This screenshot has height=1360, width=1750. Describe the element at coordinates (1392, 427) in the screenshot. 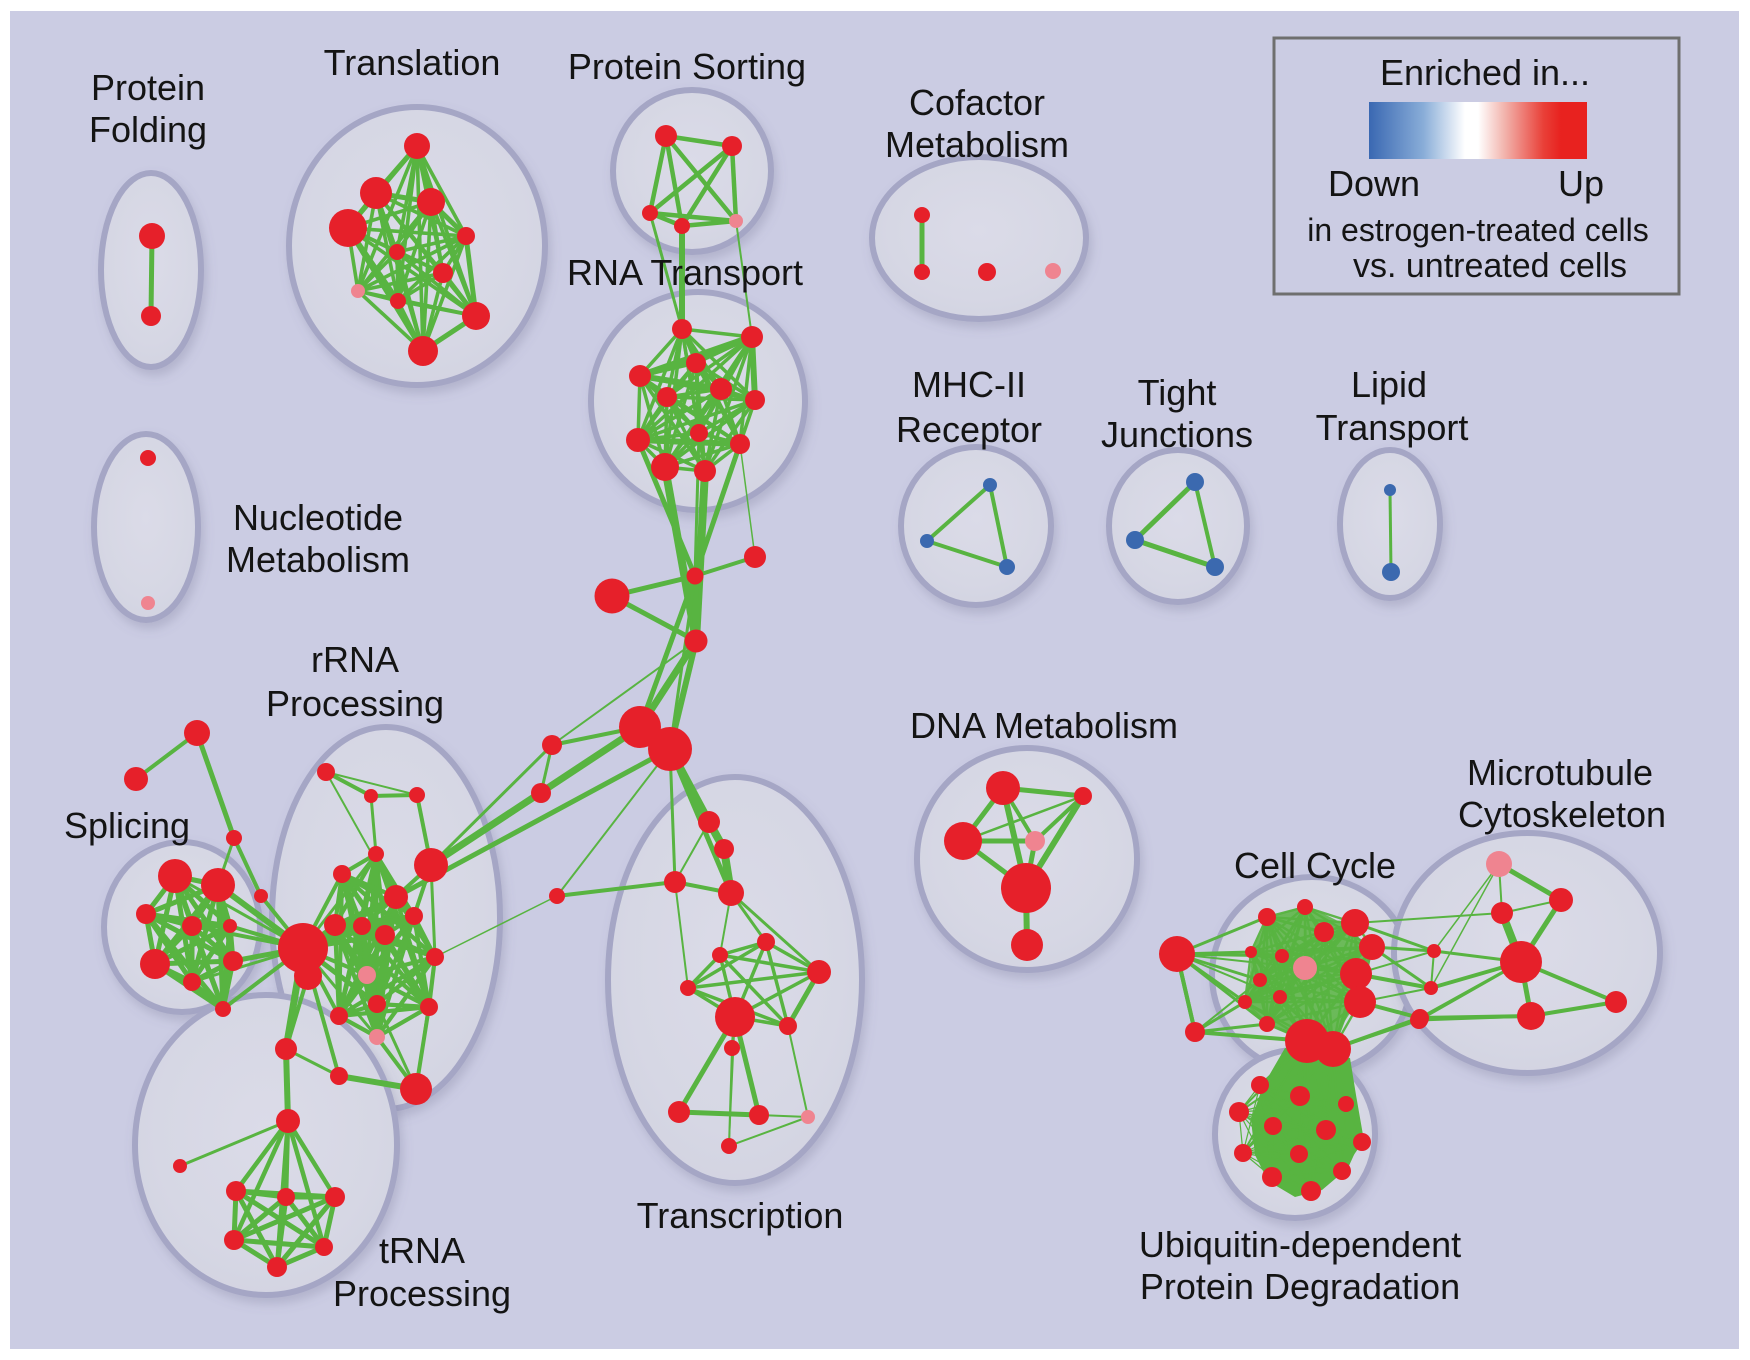

I see `svg-text: Transport` at that location.